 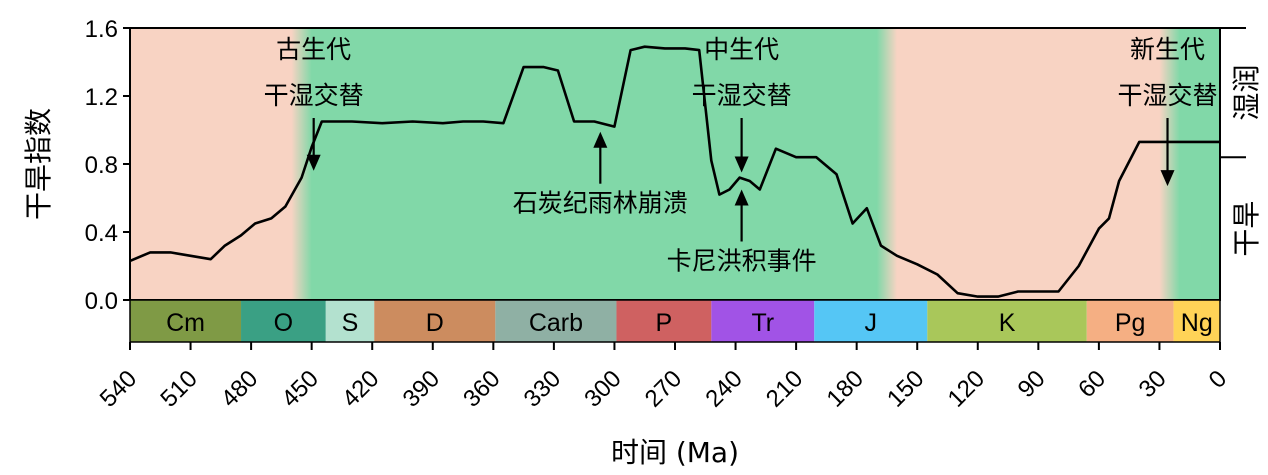 What do you see at coordinates (1246, 229) in the screenshot?
I see `right-axis-arid-label: 干旱` at bounding box center [1246, 229].